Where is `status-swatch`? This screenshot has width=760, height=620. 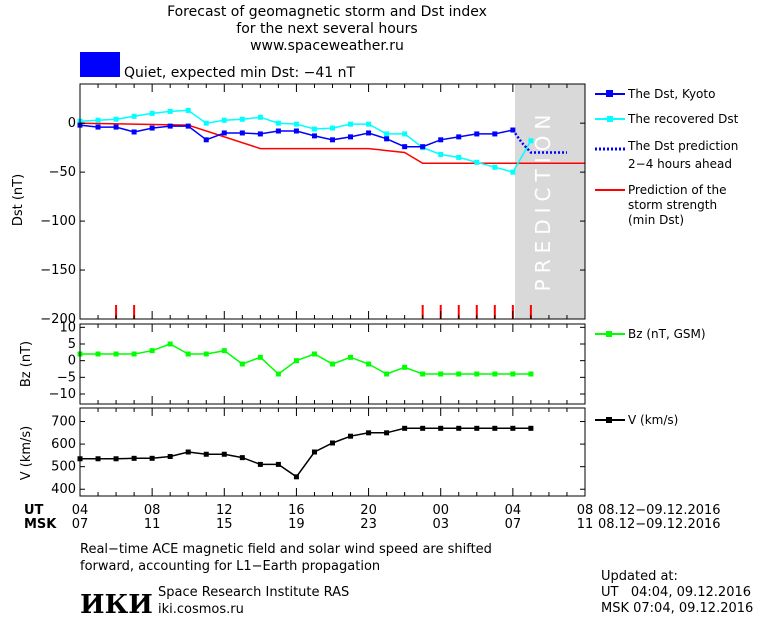 status-swatch is located at coordinates (100, 64).